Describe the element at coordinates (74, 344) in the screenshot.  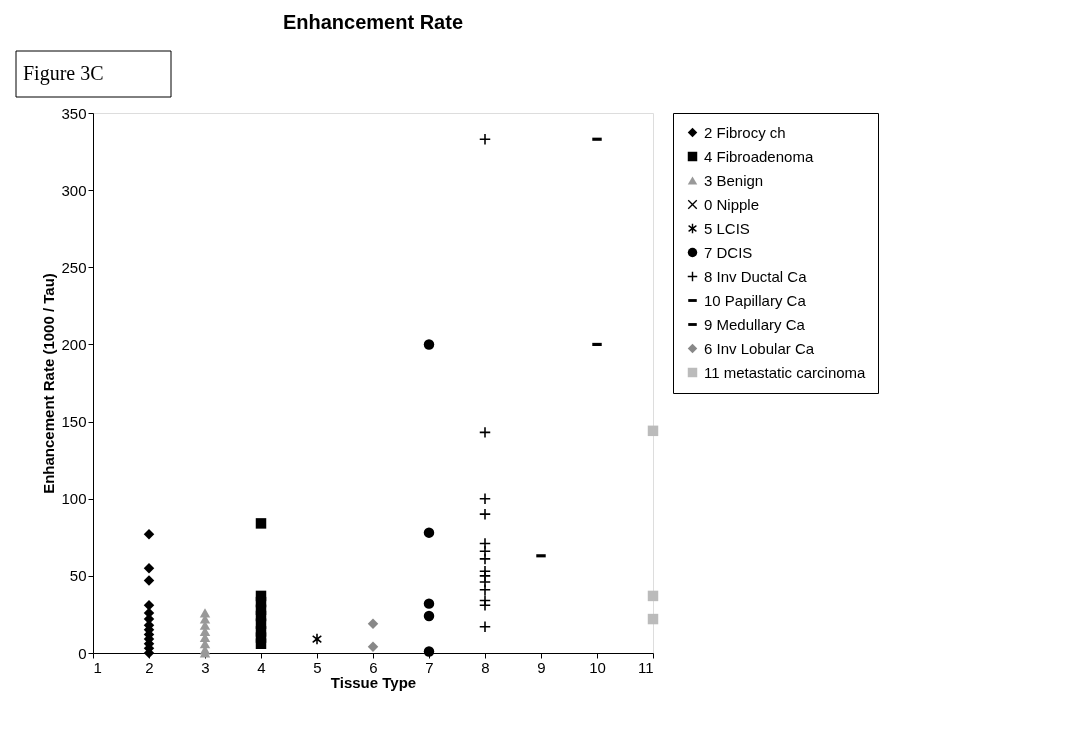
I see `y-tick-label: 200` at that location.